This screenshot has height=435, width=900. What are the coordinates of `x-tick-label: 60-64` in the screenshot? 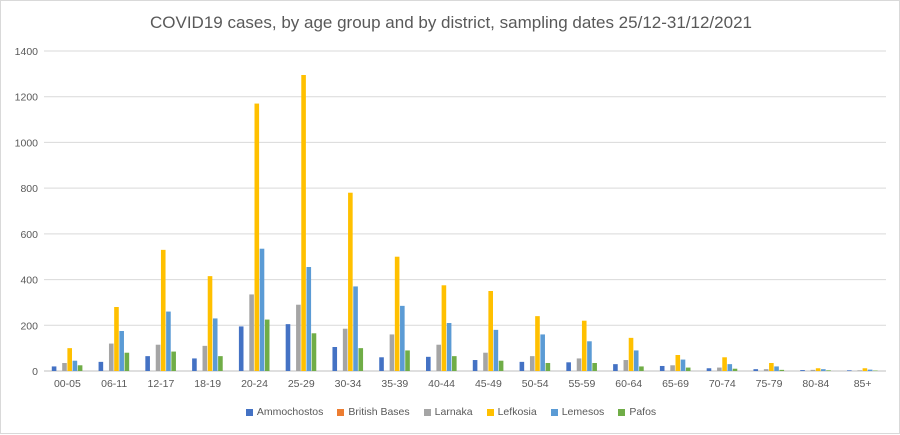 It's located at (628, 384).